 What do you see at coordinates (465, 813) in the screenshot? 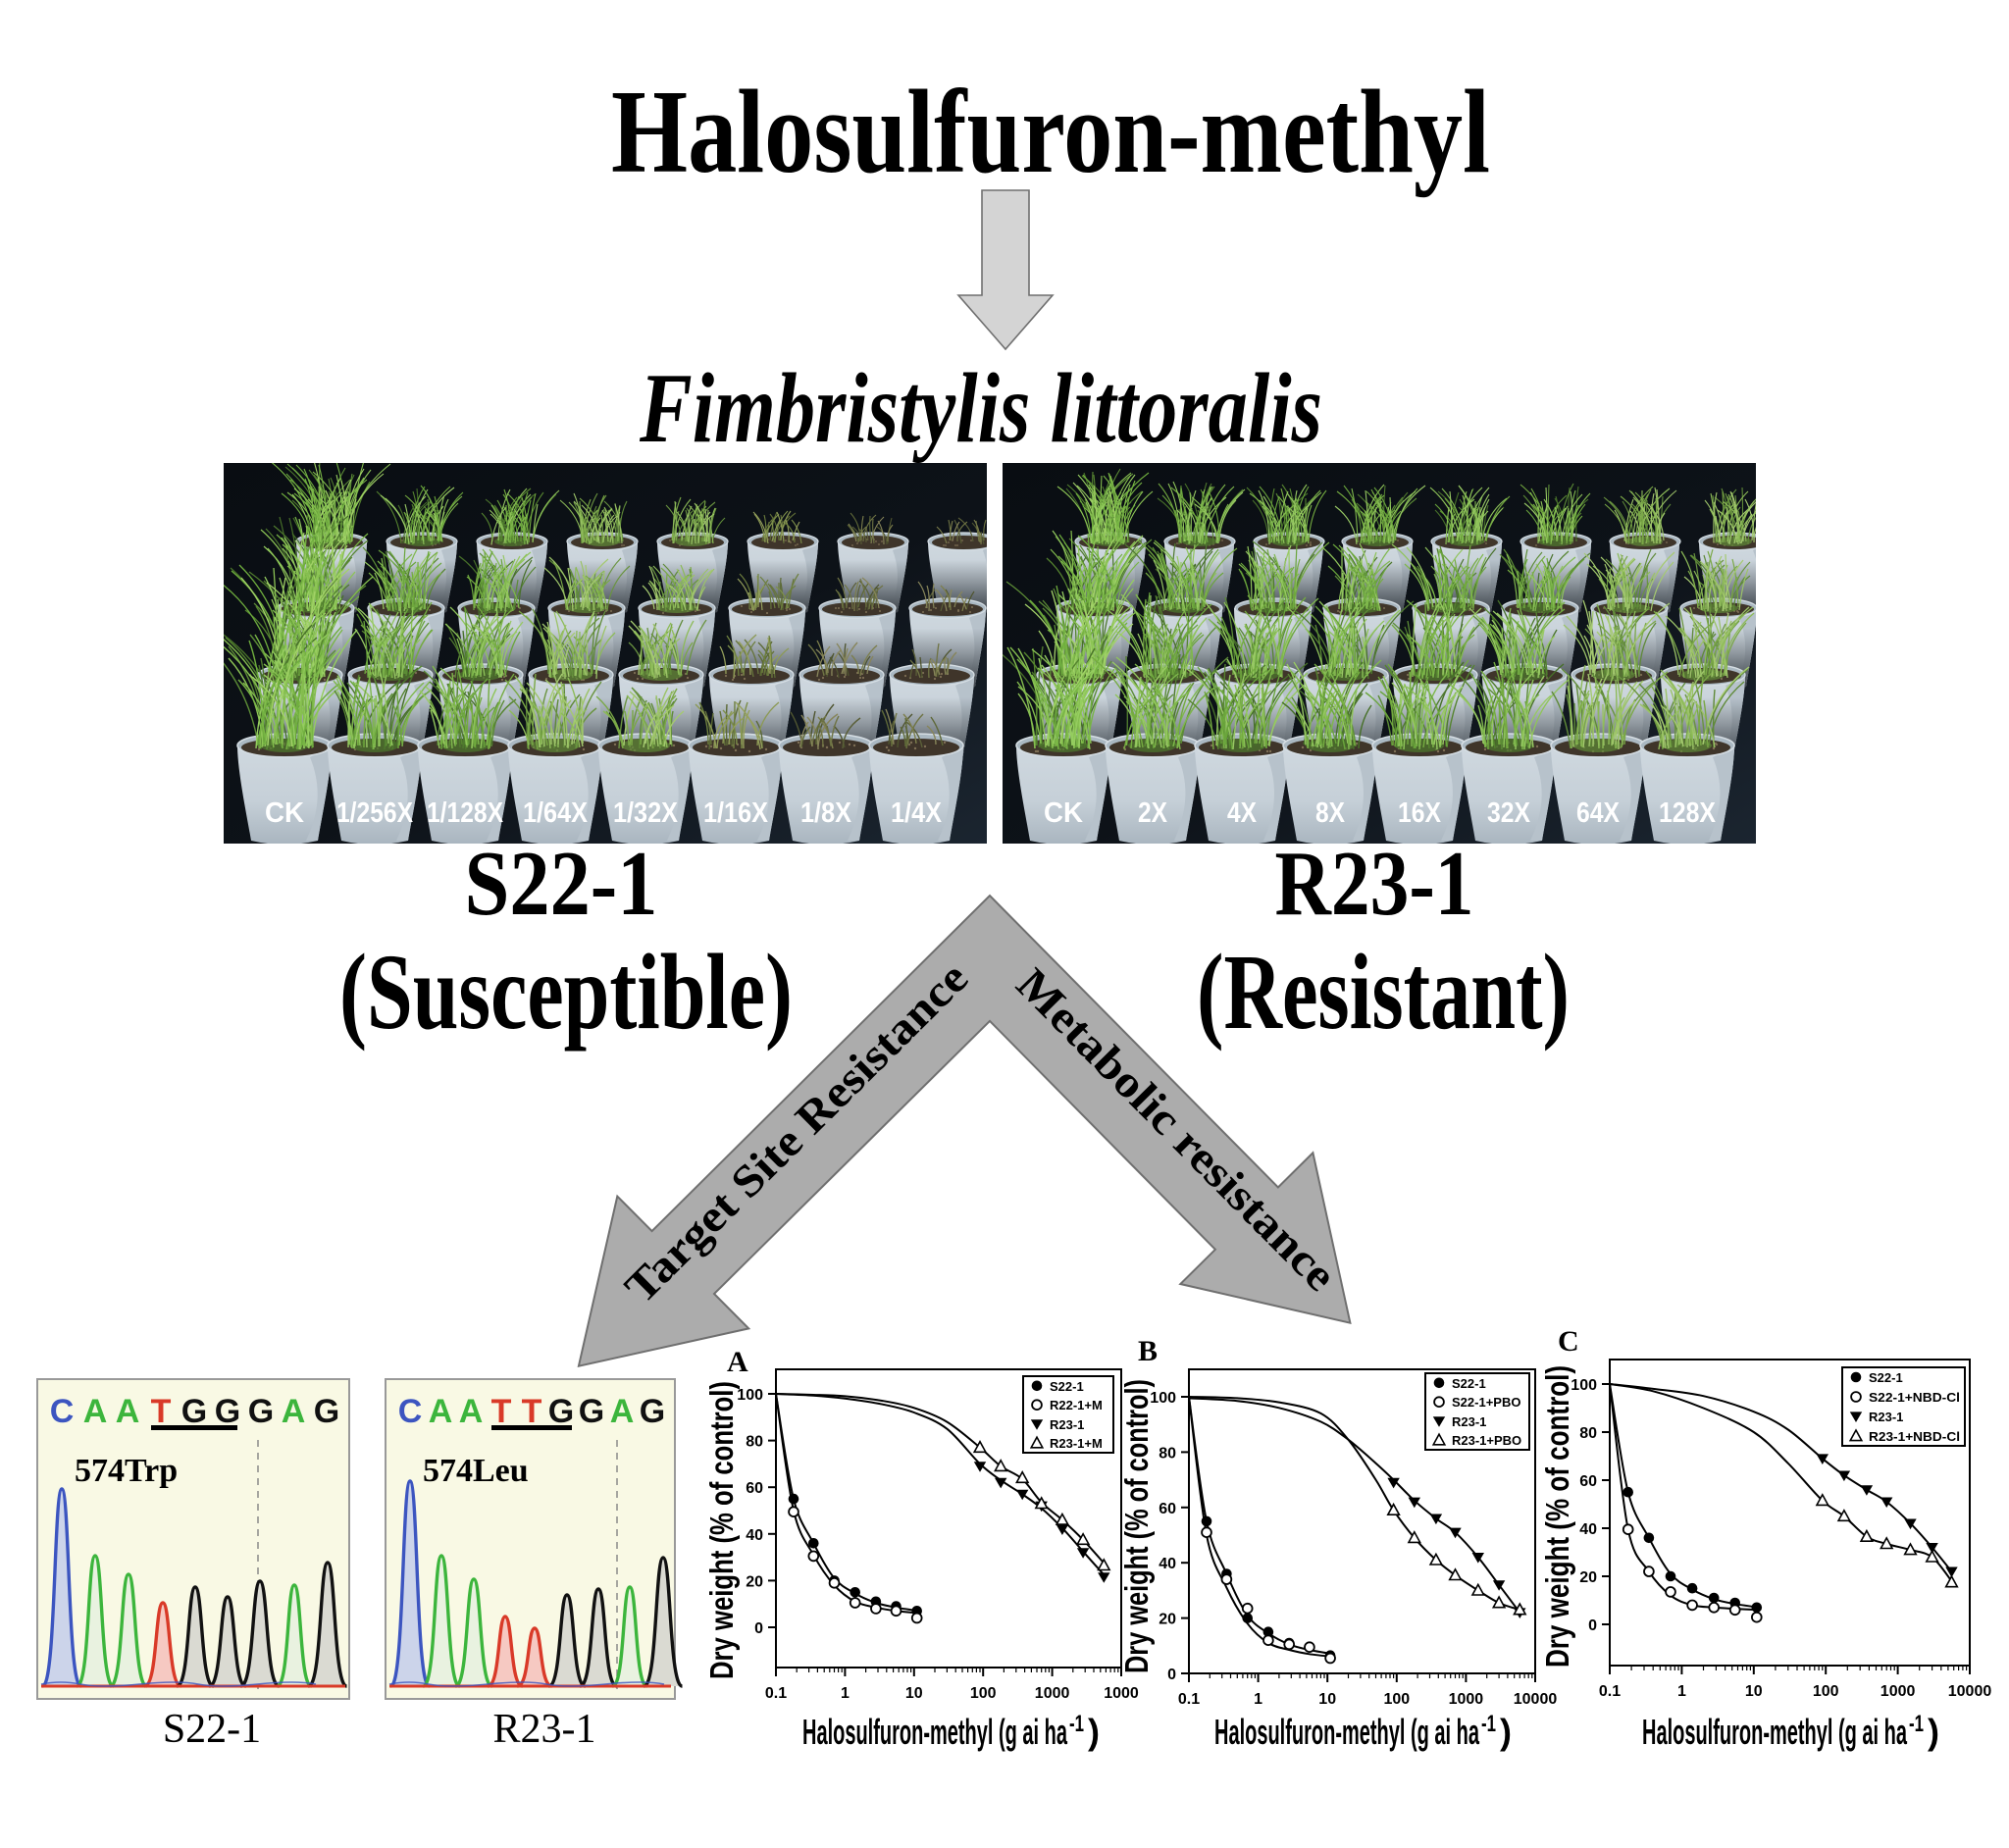
I see `svg-text: 1/128X` at bounding box center [465, 813].